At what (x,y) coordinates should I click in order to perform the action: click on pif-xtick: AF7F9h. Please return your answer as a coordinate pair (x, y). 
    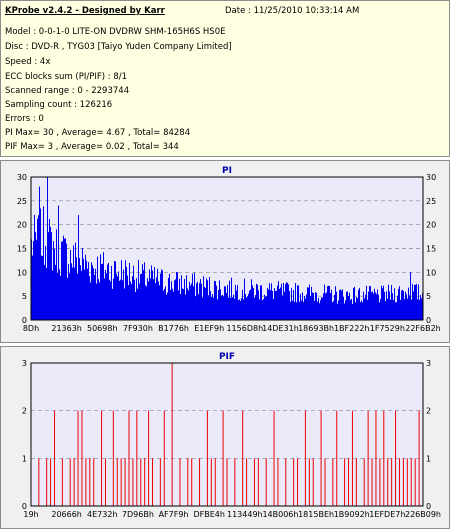
    Looking at the image, I should click on (174, 514).